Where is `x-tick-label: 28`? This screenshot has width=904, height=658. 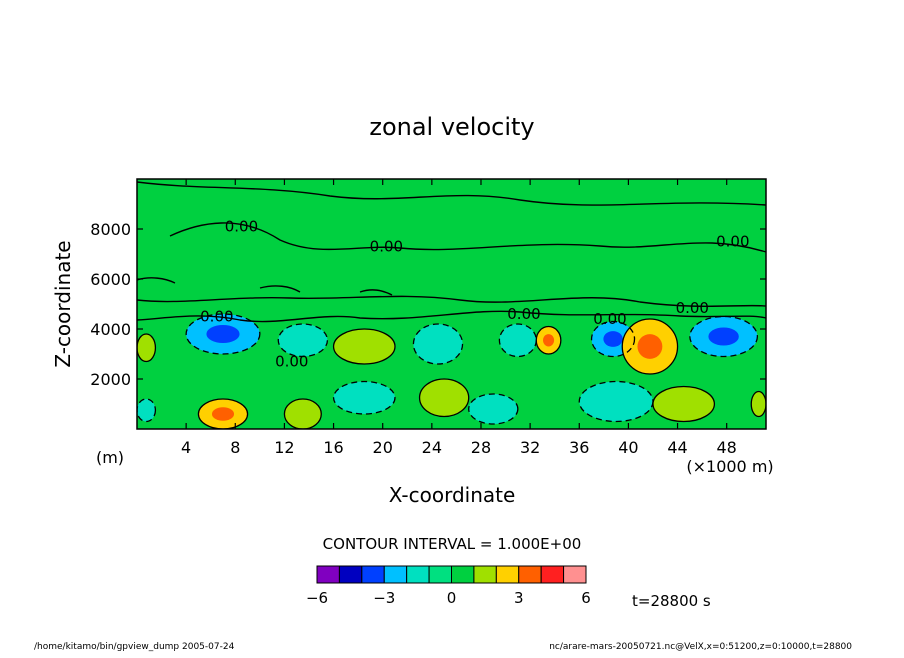 x-tick-label: 28 is located at coordinates (481, 447).